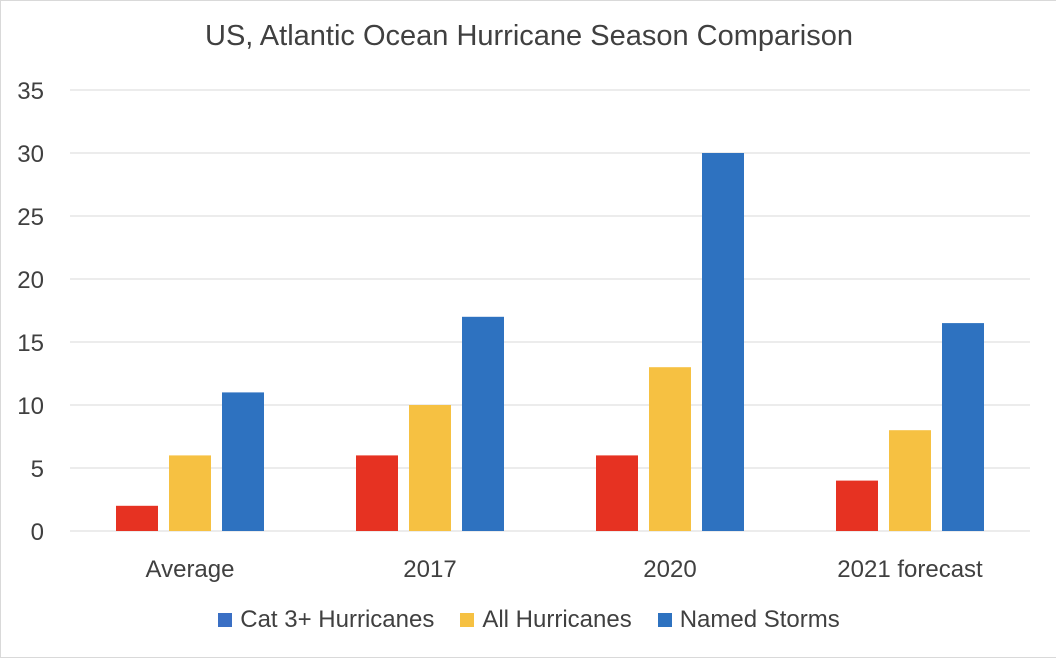  Describe the element at coordinates (30, 406) in the screenshot. I see `y-tick-label: 10` at that location.